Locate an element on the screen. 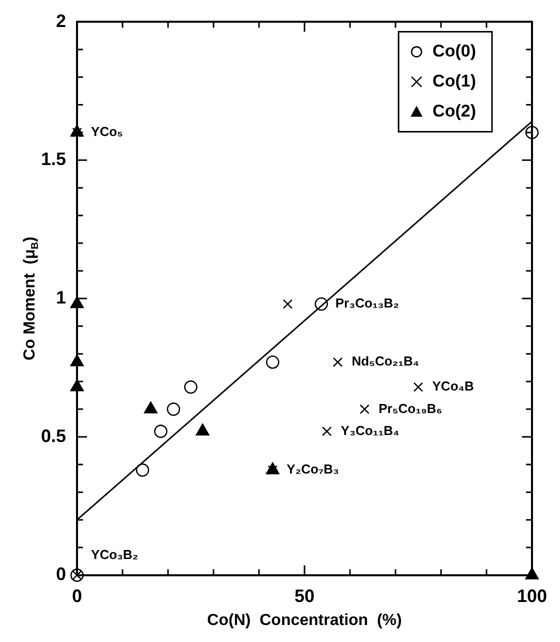 This screenshot has width=560, height=642. annotation: YCo₄B is located at coordinates (453, 386).